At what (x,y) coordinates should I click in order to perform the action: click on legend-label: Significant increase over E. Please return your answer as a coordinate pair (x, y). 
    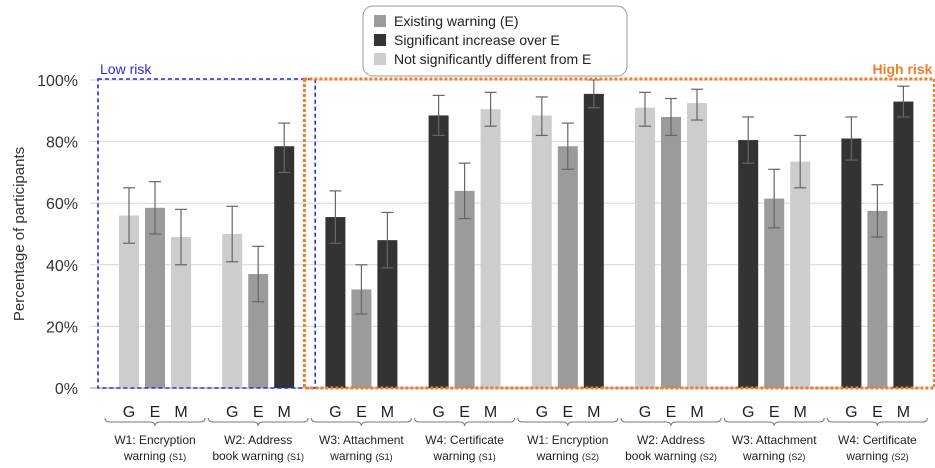
    Looking at the image, I should click on (477, 40).